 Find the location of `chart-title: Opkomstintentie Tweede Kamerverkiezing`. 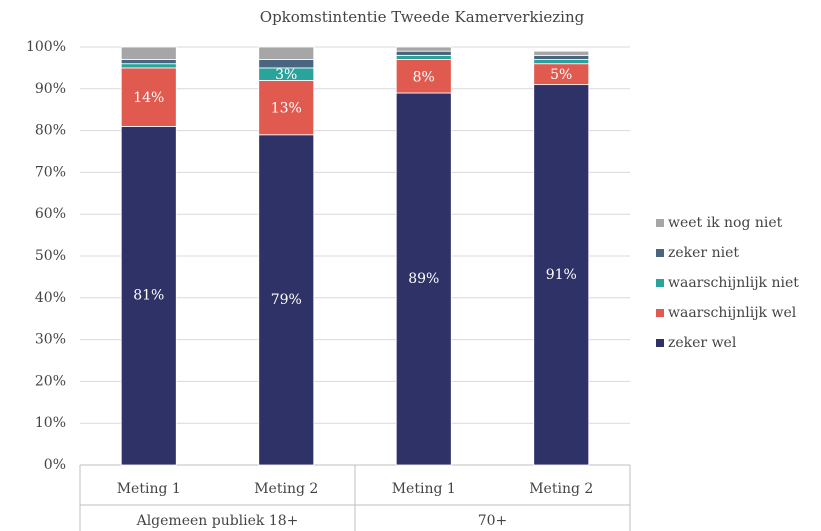

chart-title: Opkomstintentie Tweede Kamerverkiezing is located at coordinates (422, 17).